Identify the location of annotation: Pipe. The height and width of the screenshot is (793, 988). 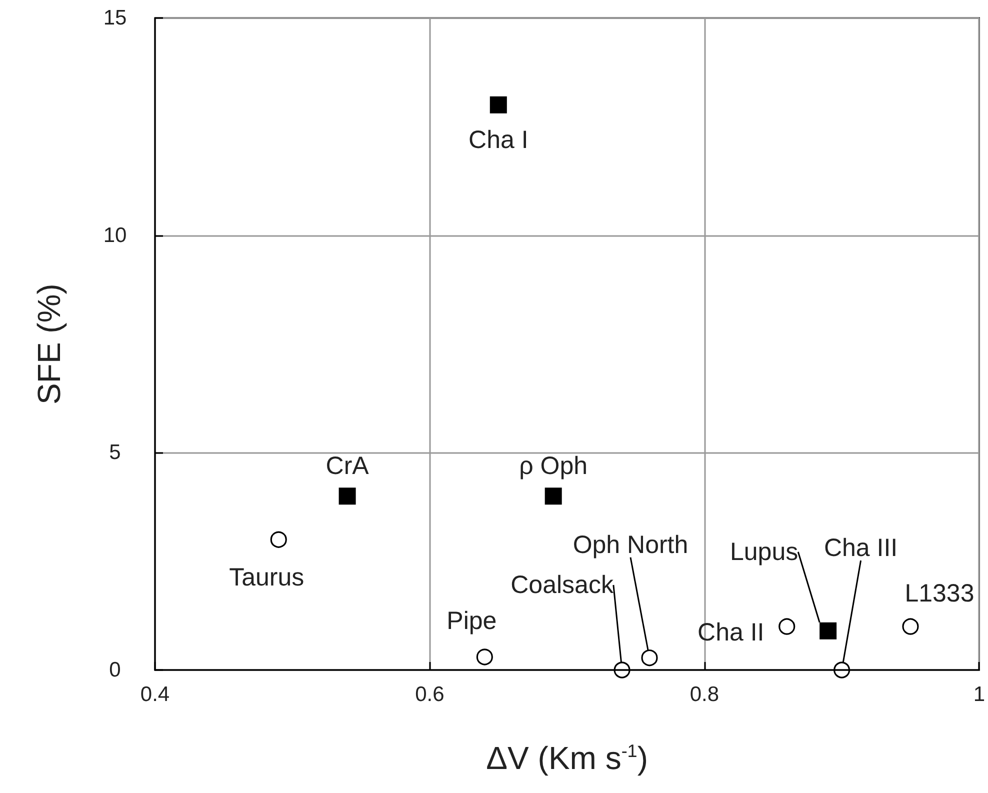
(471, 620).